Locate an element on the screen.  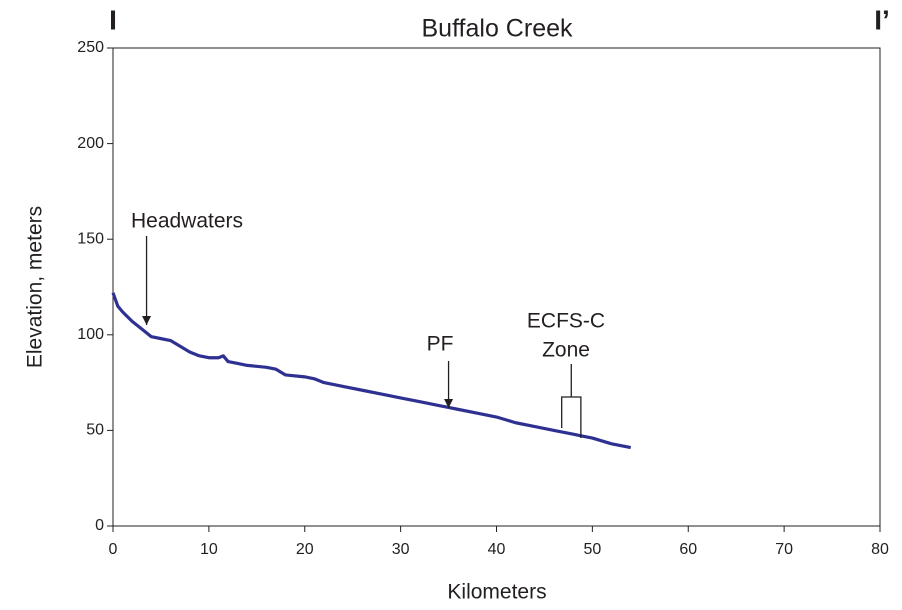
x-tick-label: 30 is located at coordinates (401, 549).